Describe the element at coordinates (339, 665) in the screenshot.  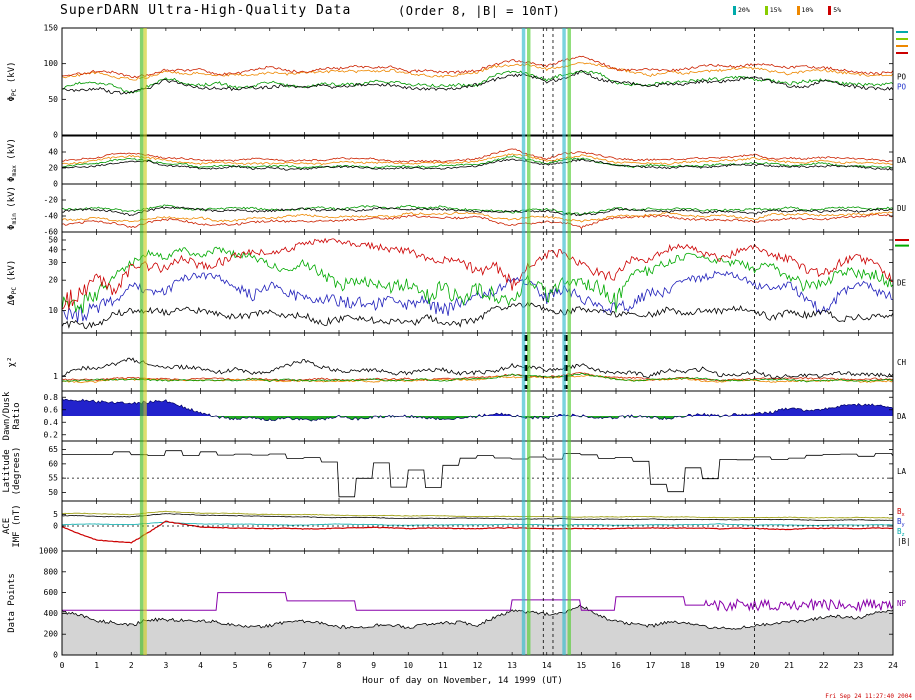
I see `x-tick-label: 8` at that location.